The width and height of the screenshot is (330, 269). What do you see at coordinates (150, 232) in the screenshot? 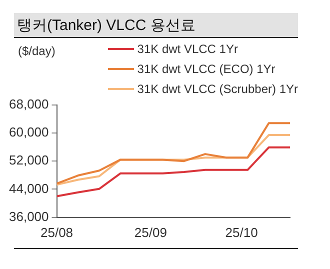
I see `x-tick-label: 25/09` at bounding box center [150, 232].